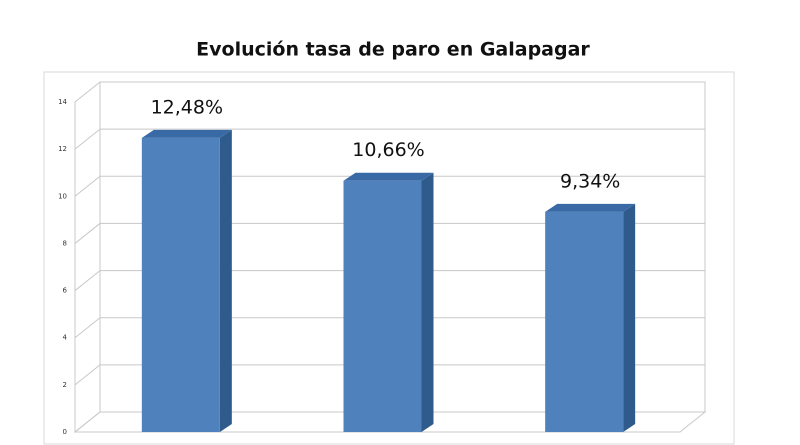  I want to click on y-tick-label: 2, so click(65, 385).